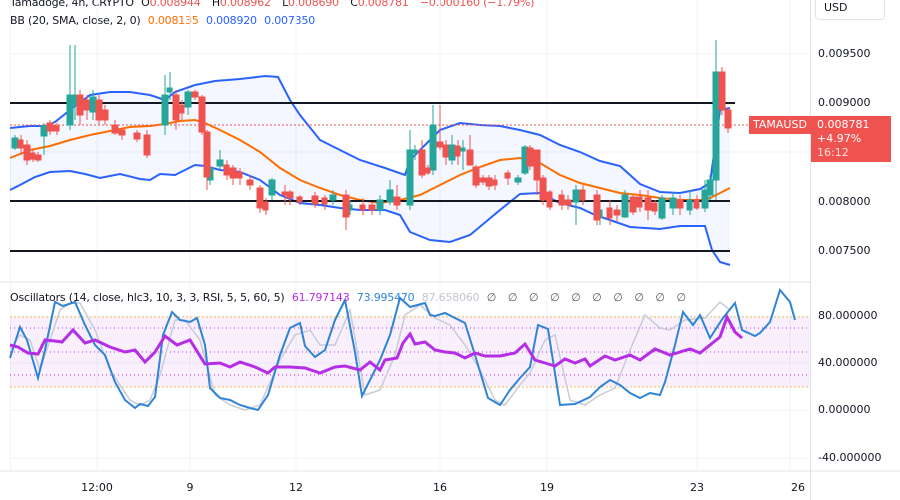 This screenshot has width=900, height=500. Describe the element at coordinates (440, 487) in the screenshot. I see `time-axis-label: 16` at that location.